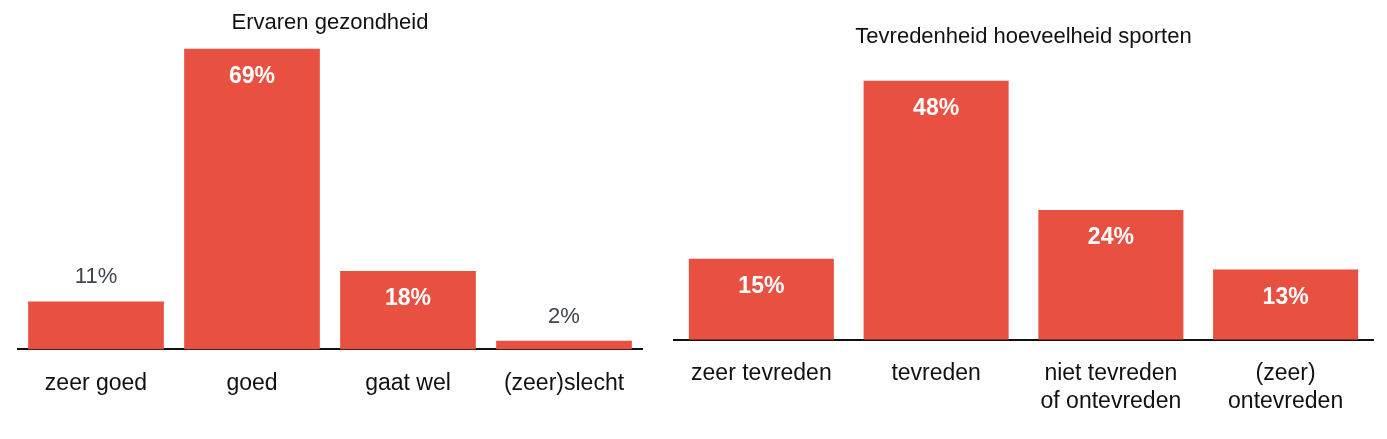 Image resolution: width=1387 pixels, height=439 pixels. Describe the element at coordinates (1110, 236) in the screenshot. I see `data-label: 24%` at that location.